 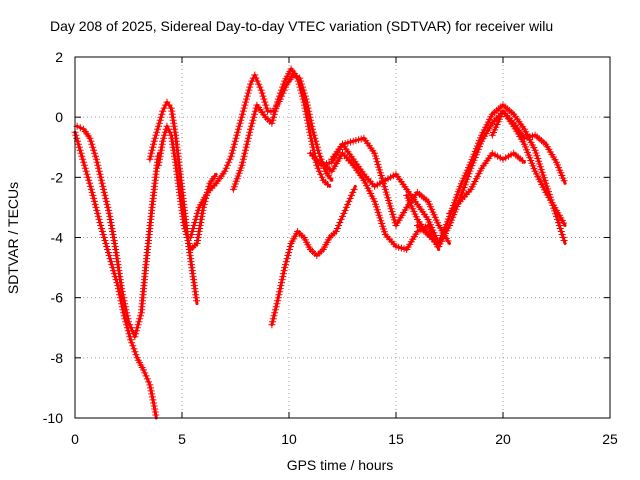 I want to click on x-tick-label: 10, so click(x=289, y=439).